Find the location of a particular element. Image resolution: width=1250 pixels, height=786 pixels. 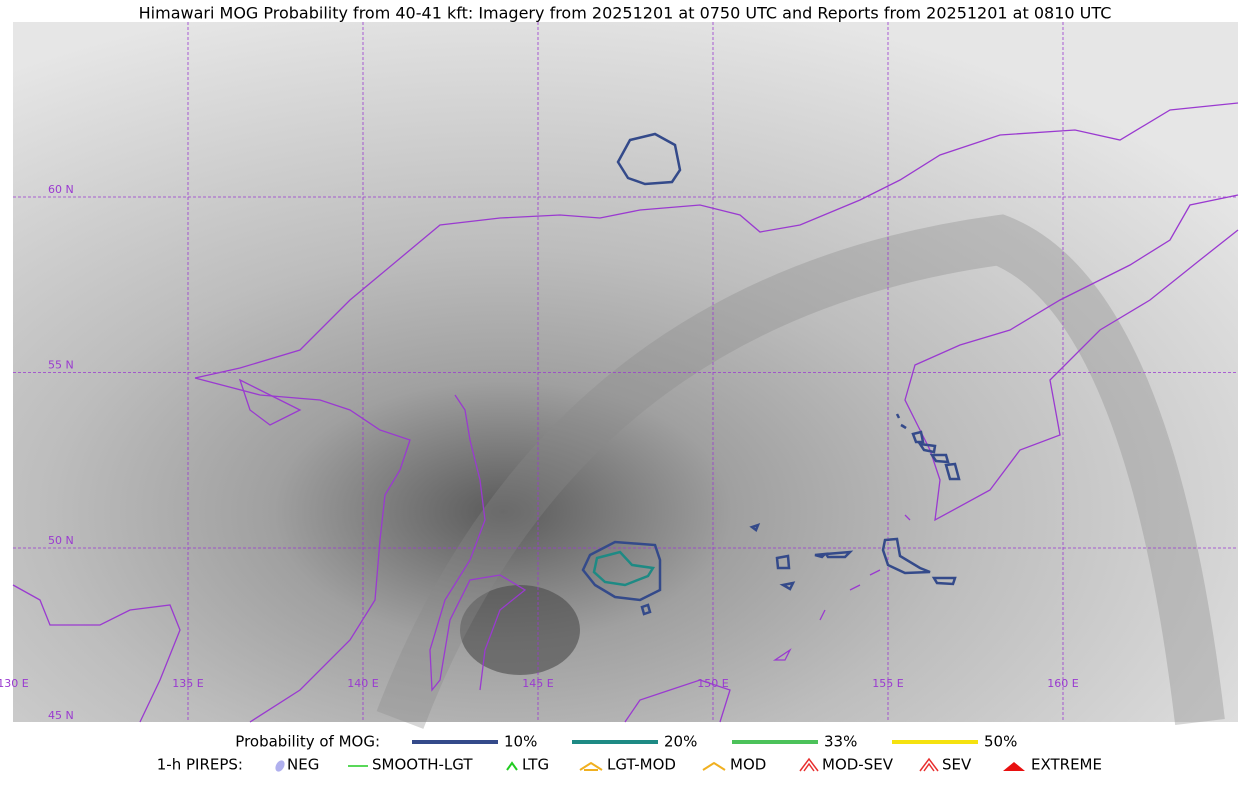

lon-label: 155 E is located at coordinates (887, 683).